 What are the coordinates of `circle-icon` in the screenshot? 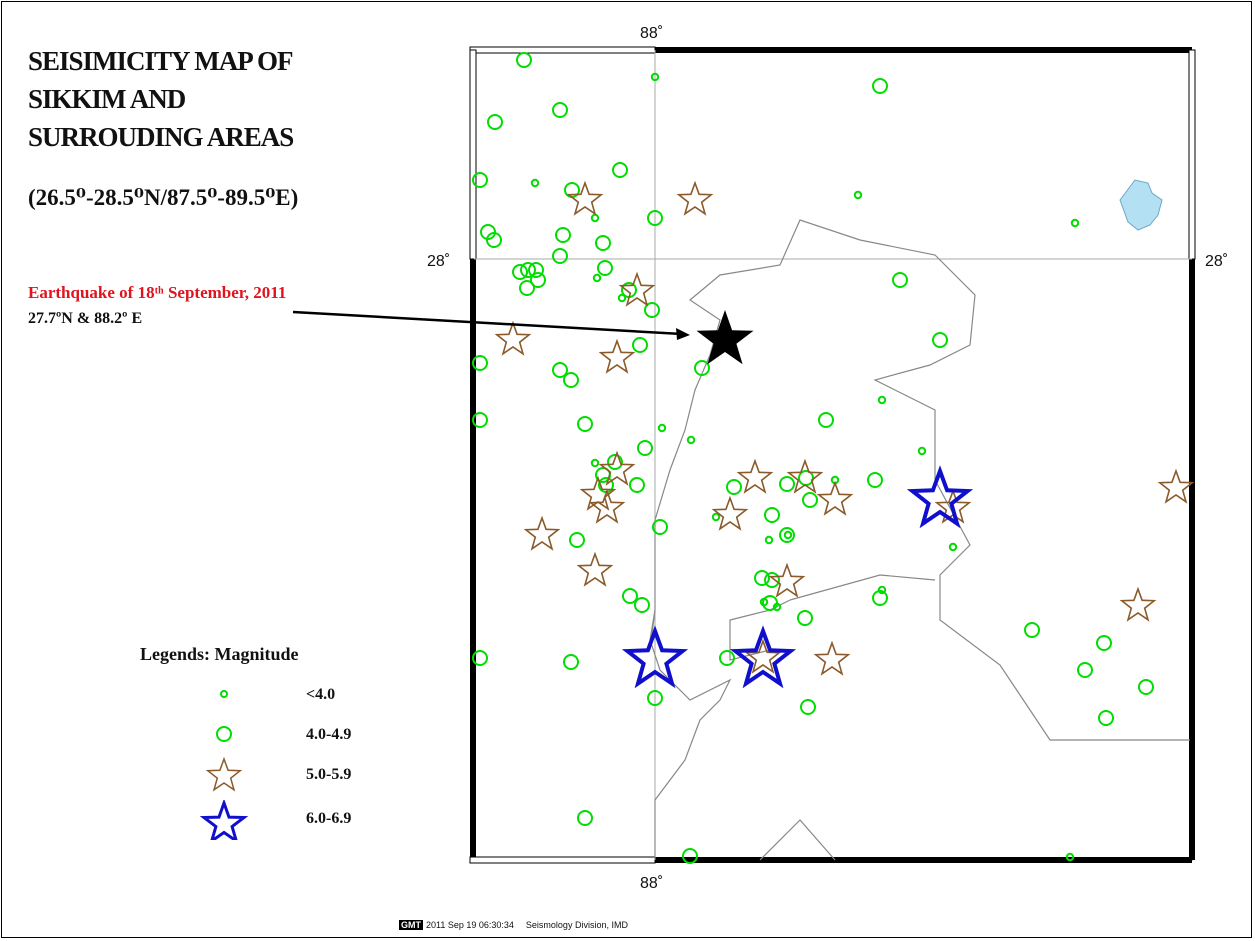 It's located at (224, 734).